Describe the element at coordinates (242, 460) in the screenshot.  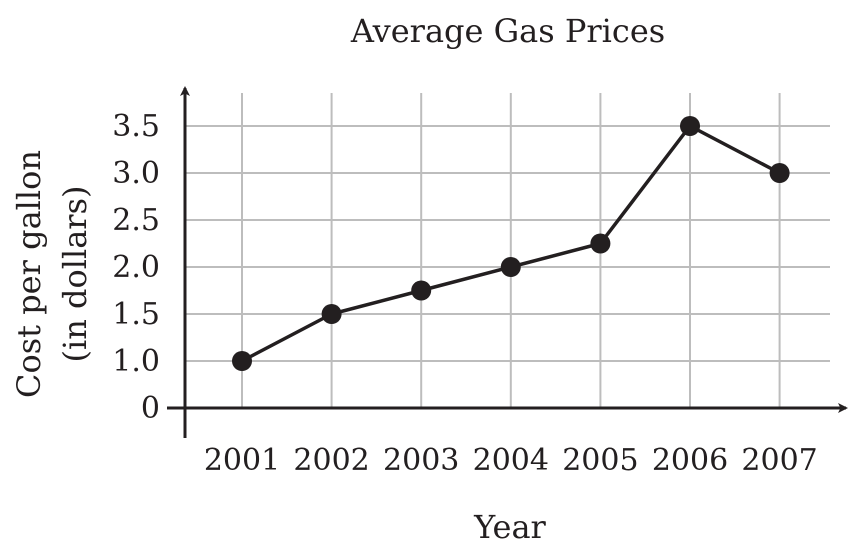
I see `x-tick-label: 2001` at that location.